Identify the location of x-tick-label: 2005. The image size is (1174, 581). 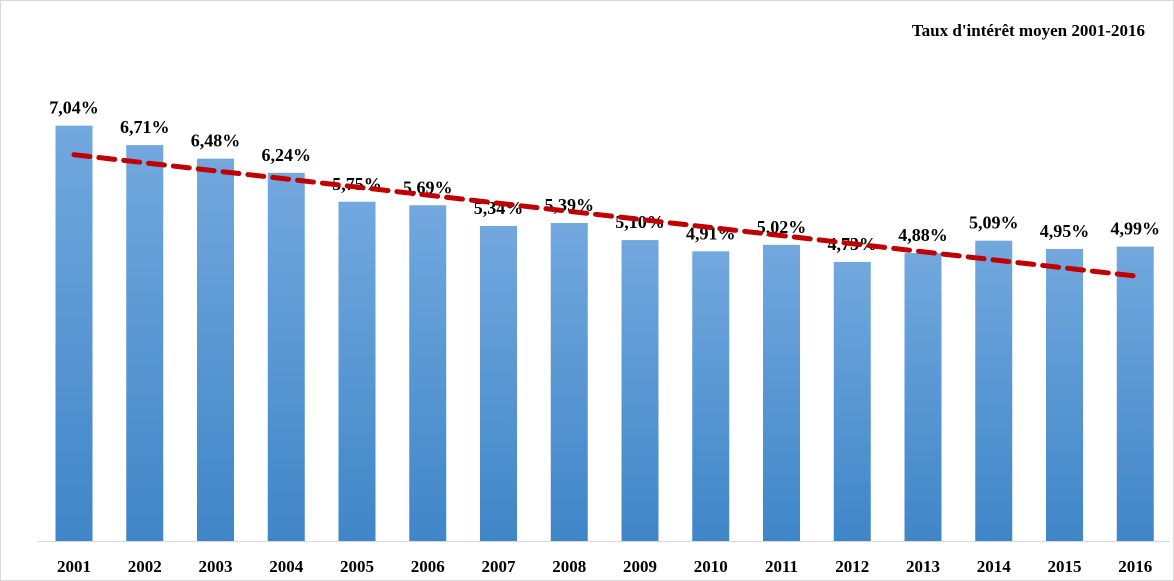
(357, 566).